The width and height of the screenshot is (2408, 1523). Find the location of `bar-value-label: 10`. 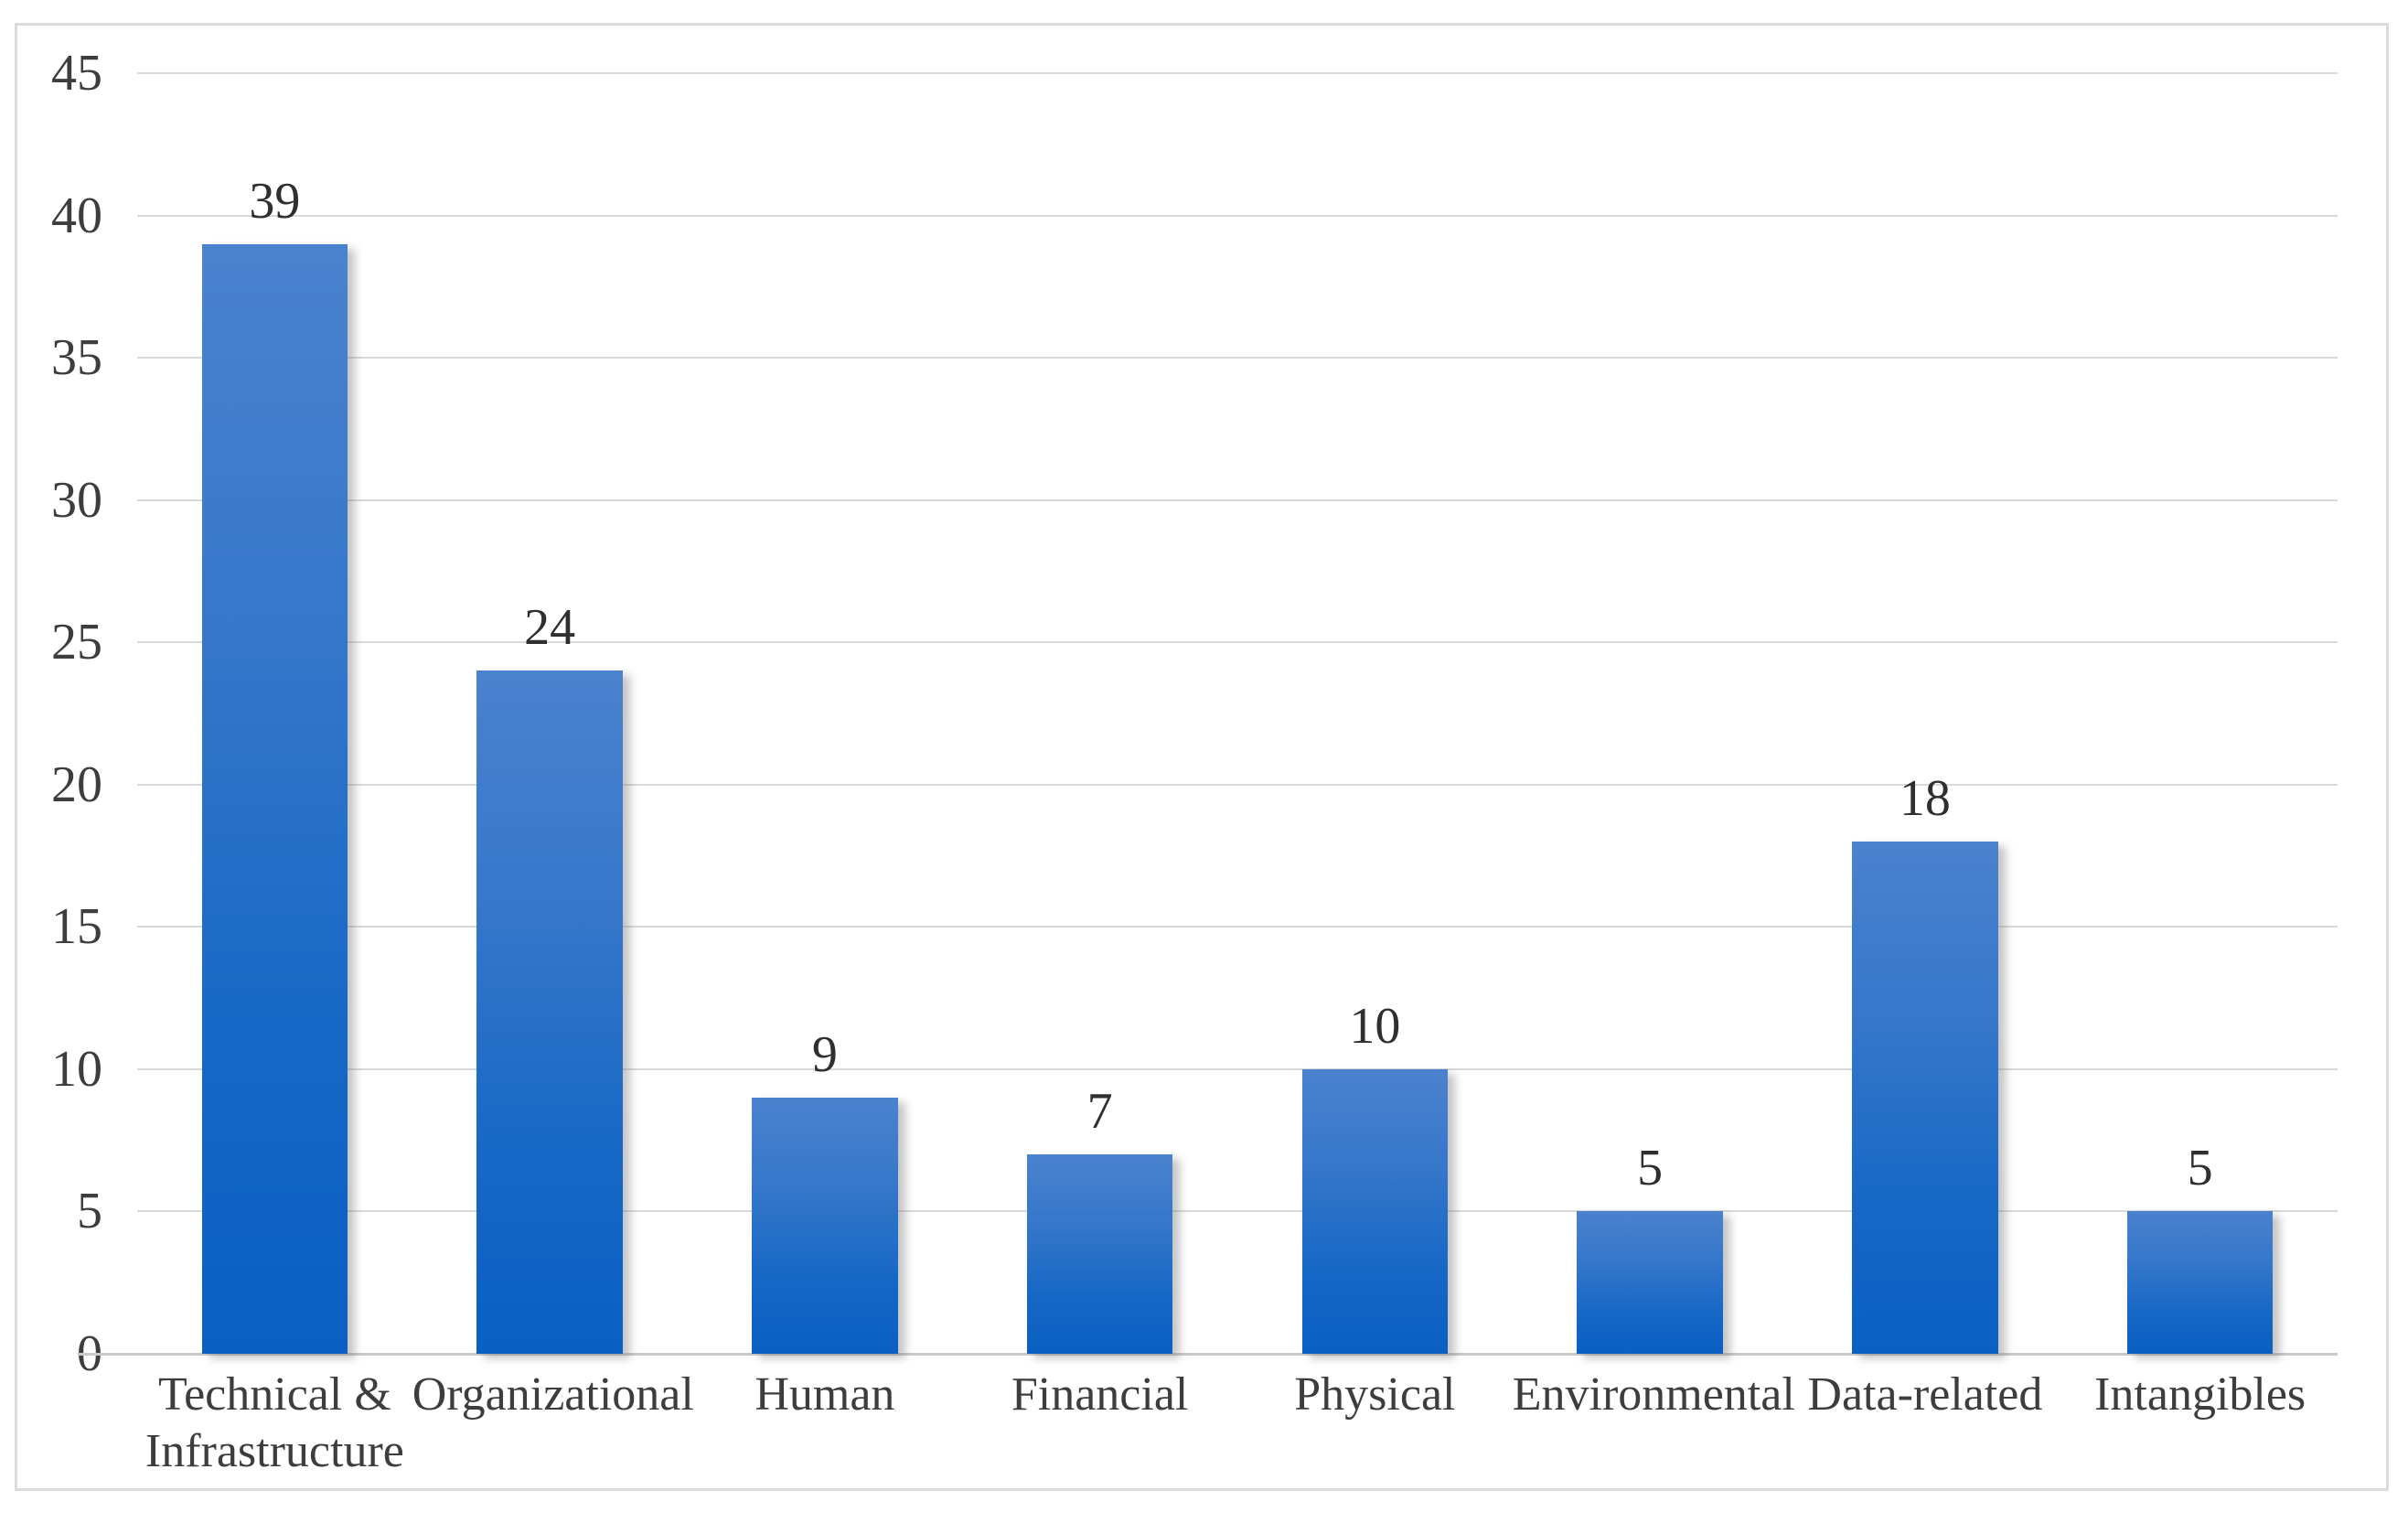

bar-value-label: 10 is located at coordinates (1375, 1026).